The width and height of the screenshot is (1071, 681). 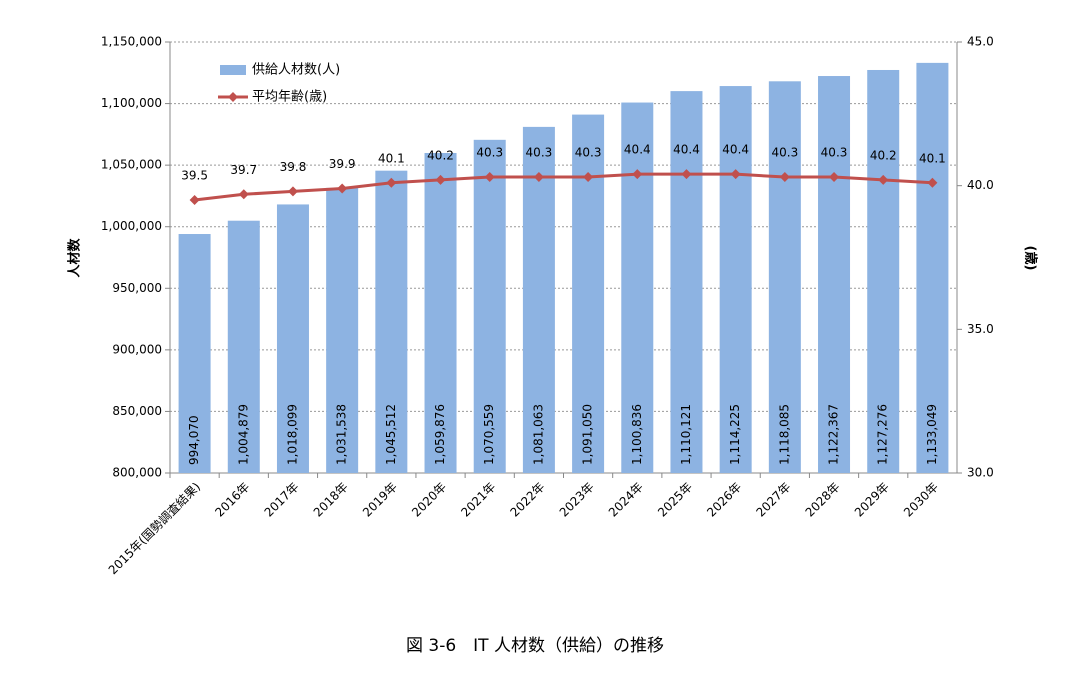 I want to click on bar-value-label: 1,118,085, so click(x=784, y=434).